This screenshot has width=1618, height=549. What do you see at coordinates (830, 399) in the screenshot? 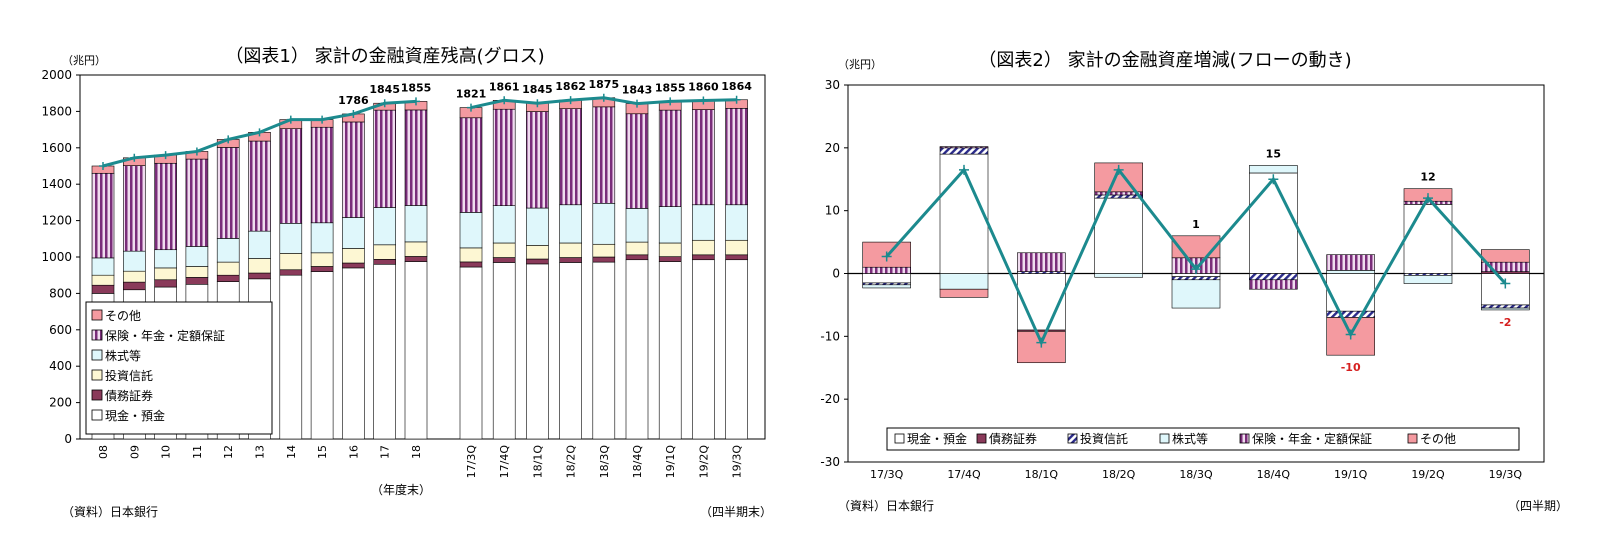
I see `chart2-y-tick-label: -20` at bounding box center [830, 399].